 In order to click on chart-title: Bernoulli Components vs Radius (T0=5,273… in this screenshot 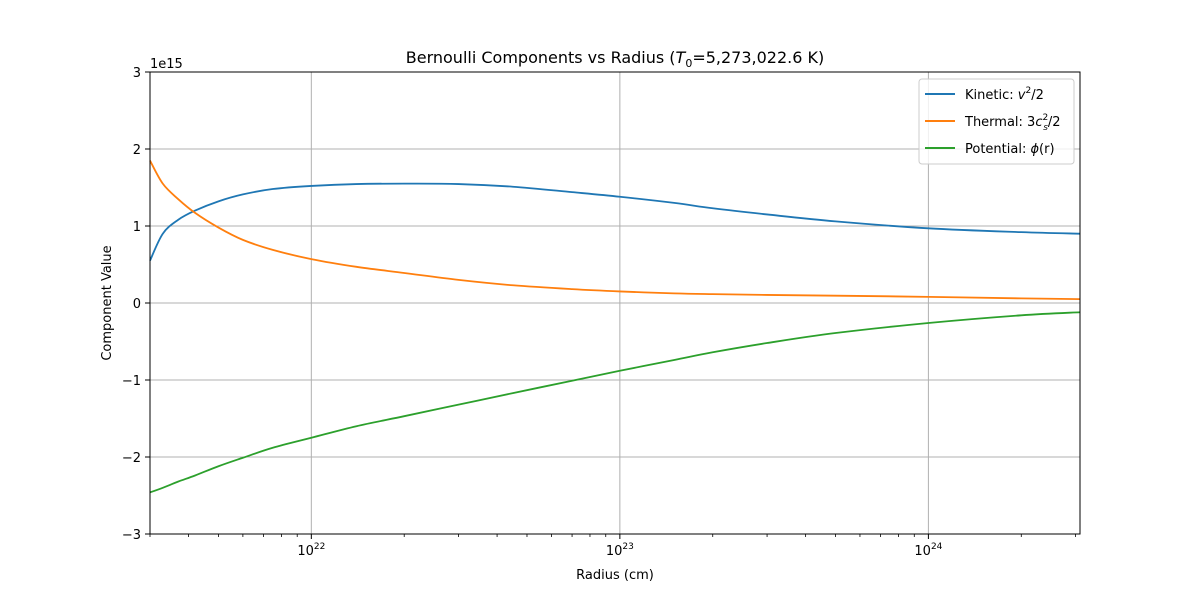, I will do `click(615, 59)`.